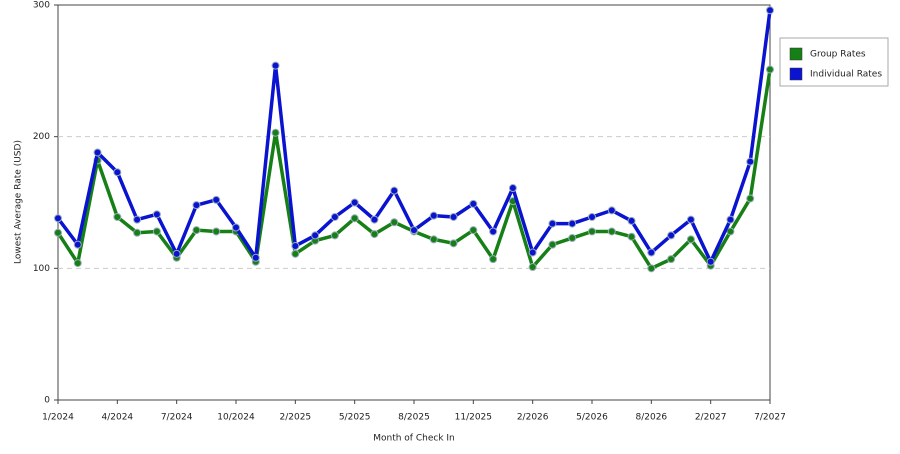 The image size is (900, 454). Describe the element at coordinates (177, 418) in the screenshot. I see `x-tick-label: 7/2024` at that location.